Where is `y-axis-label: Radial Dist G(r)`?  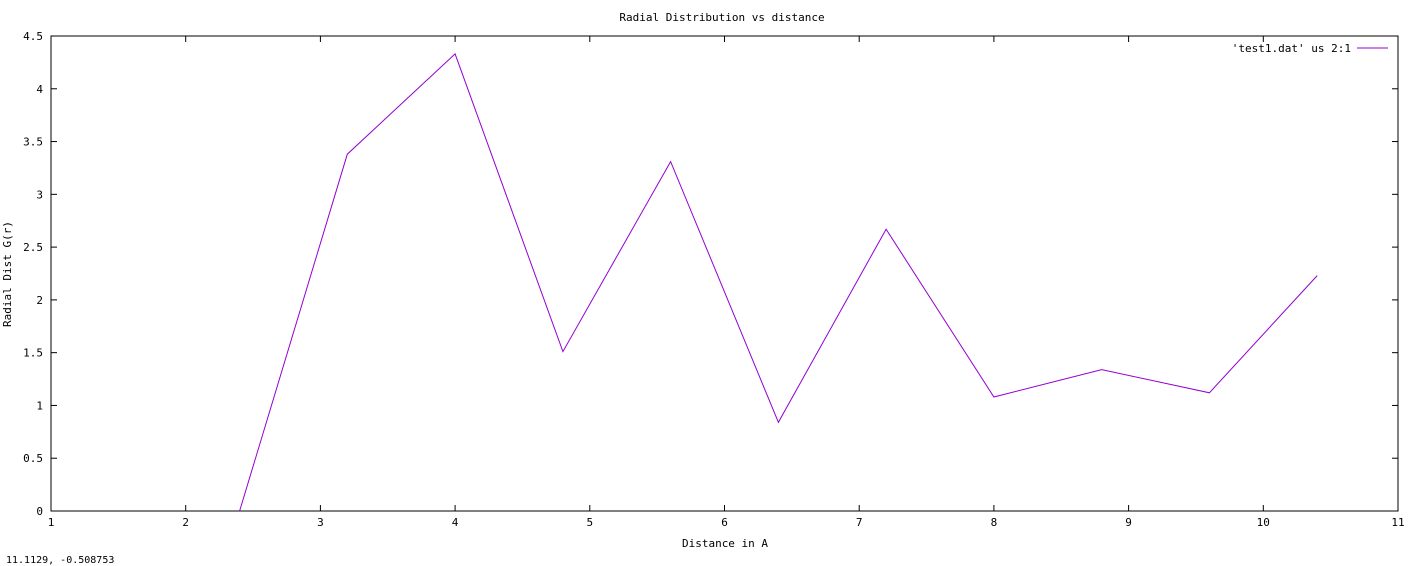
y-axis-label: Radial Dist G(r) is located at coordinates (7, 274).